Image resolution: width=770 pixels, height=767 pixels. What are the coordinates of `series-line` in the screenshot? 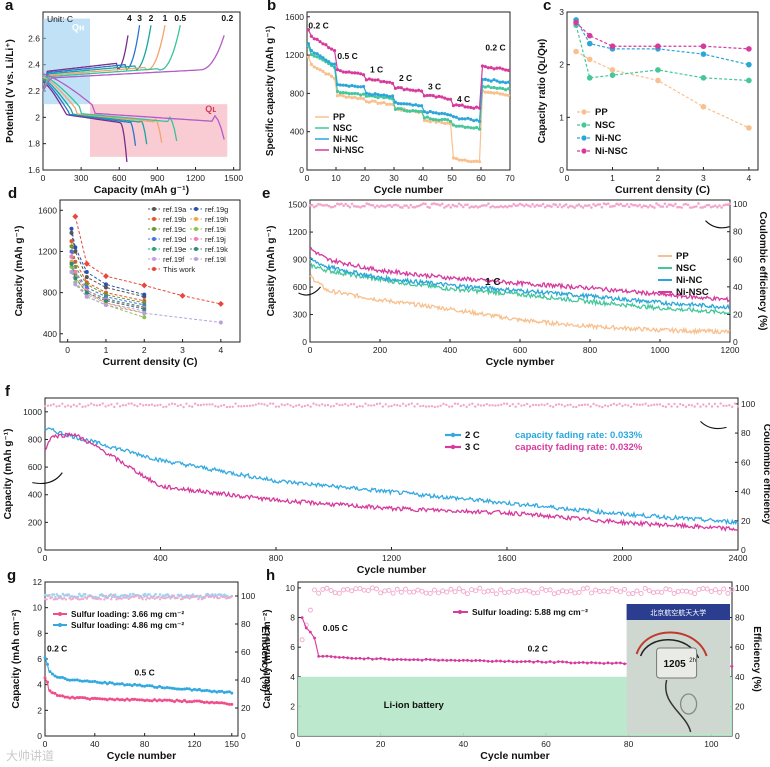 It's located at (147, 260).